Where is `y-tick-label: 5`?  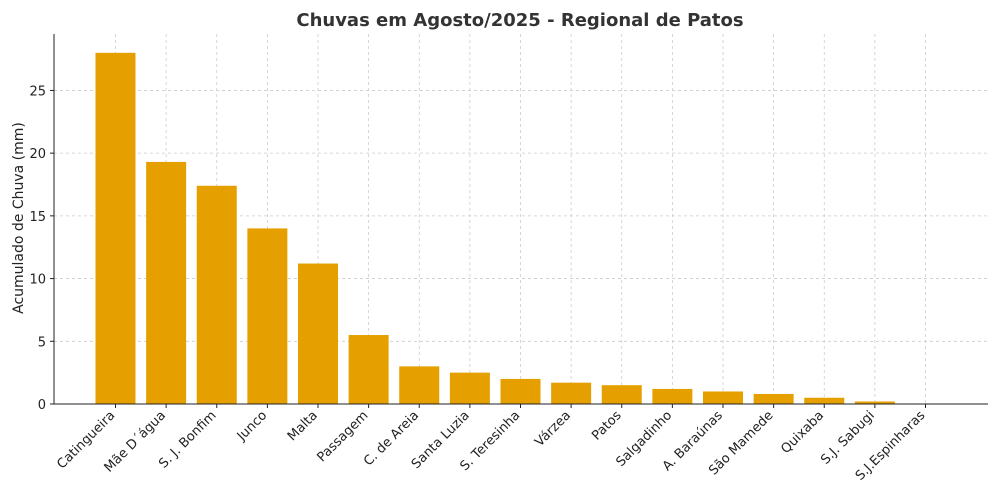 y-tick-label: 5 is located at coordinates (42, 342).